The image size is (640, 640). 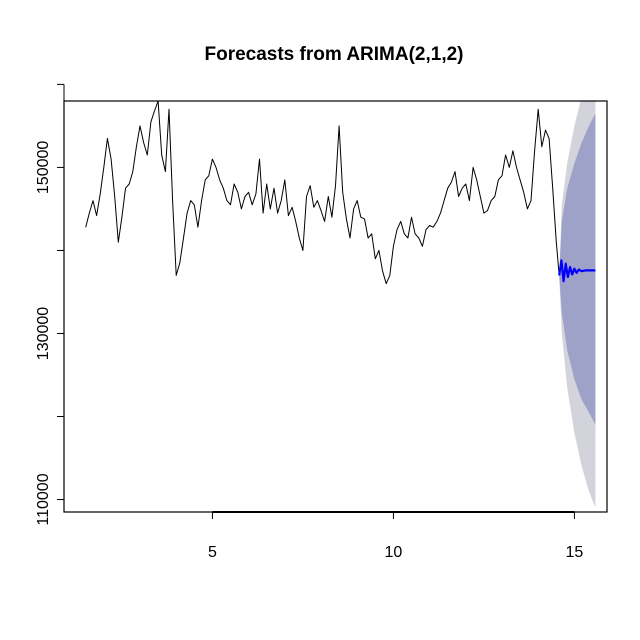 I want to click on prediction-intervals, so click(x=577, y=304).